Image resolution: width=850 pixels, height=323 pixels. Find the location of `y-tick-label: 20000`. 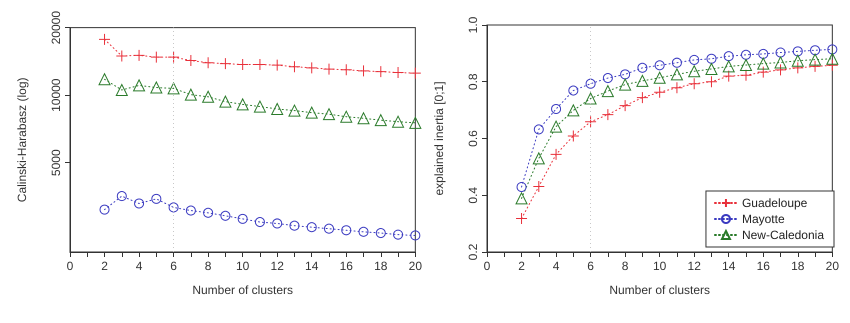

y-tick-label: 20000 is located at coordinates (56, 27).